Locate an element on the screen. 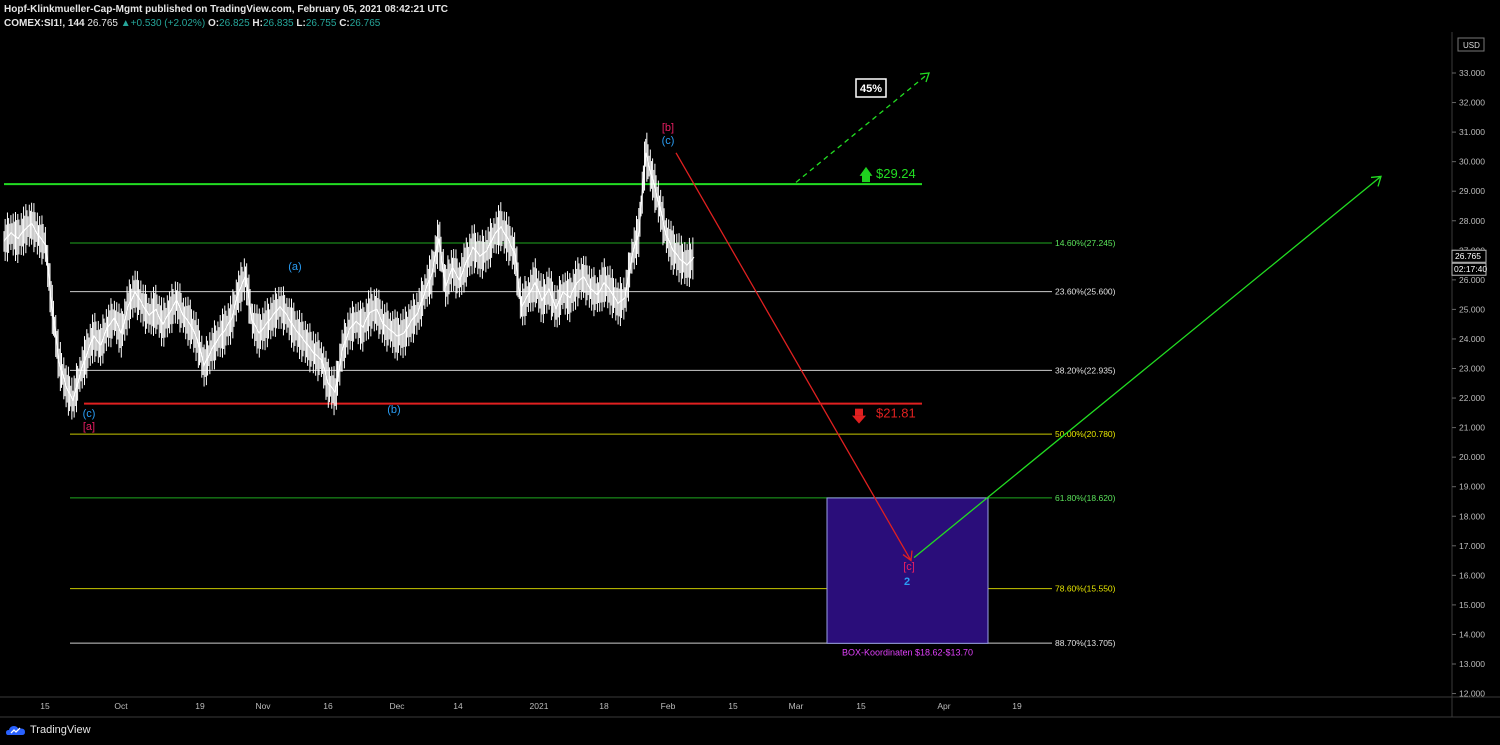 Image resolution: width=1500 pixels, height=745 pixels. x-tick-label: Feb is located at coordinates (668, 706).